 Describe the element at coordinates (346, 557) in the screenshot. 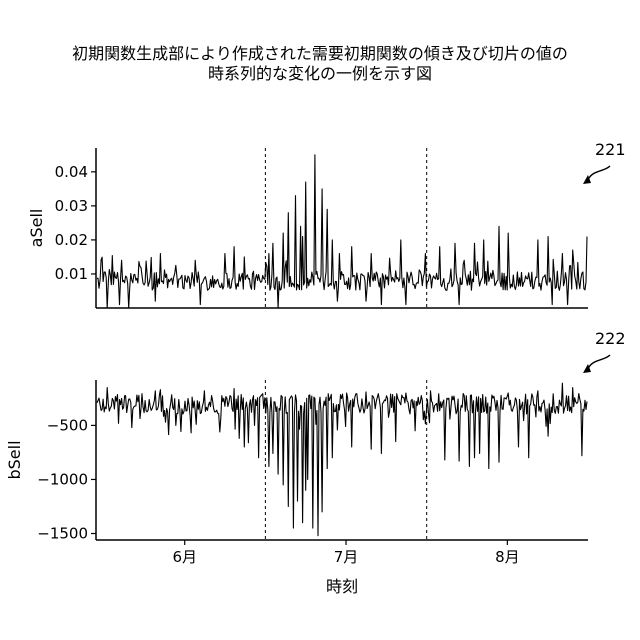

I see `x-tick-label: 7月` at that location.